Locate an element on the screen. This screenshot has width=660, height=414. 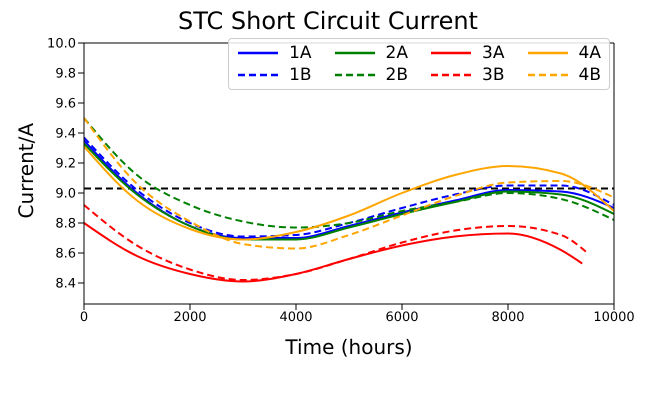
legend-label: 4A is located at coordinates (589, 53).